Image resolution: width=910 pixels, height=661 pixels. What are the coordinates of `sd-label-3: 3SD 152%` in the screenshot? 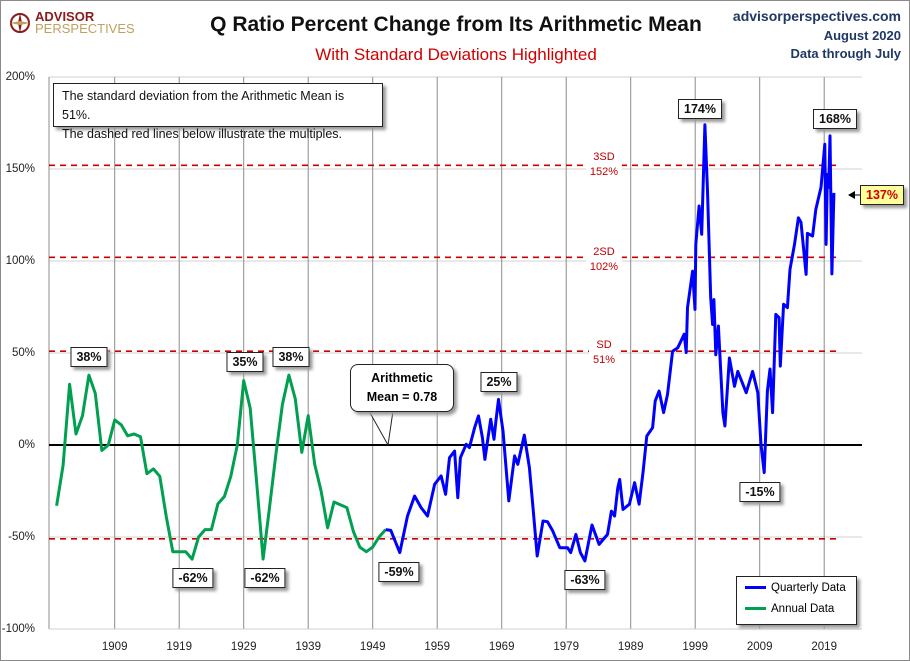 It's located at (604, 165).